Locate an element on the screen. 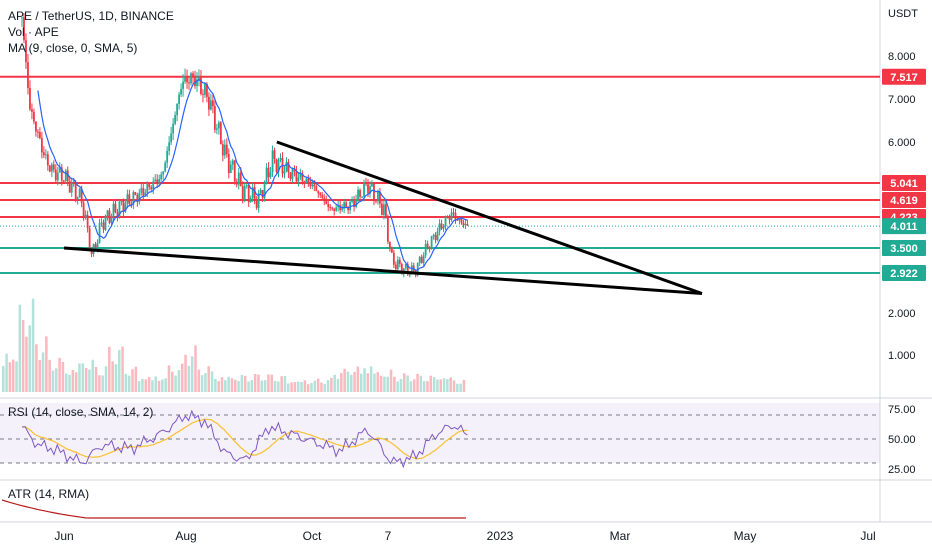 Image resolution: width=932 pixels, height=555 pixels. rsi-legend: RSI (14, close, SMA, 14, 2) is located at coordinates (80, 412).